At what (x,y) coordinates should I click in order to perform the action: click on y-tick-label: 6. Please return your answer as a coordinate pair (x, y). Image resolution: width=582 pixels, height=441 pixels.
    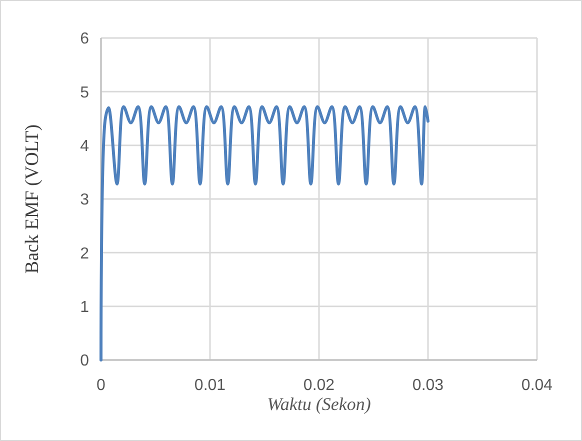
    Looking at the image, I should click on (85, 39).